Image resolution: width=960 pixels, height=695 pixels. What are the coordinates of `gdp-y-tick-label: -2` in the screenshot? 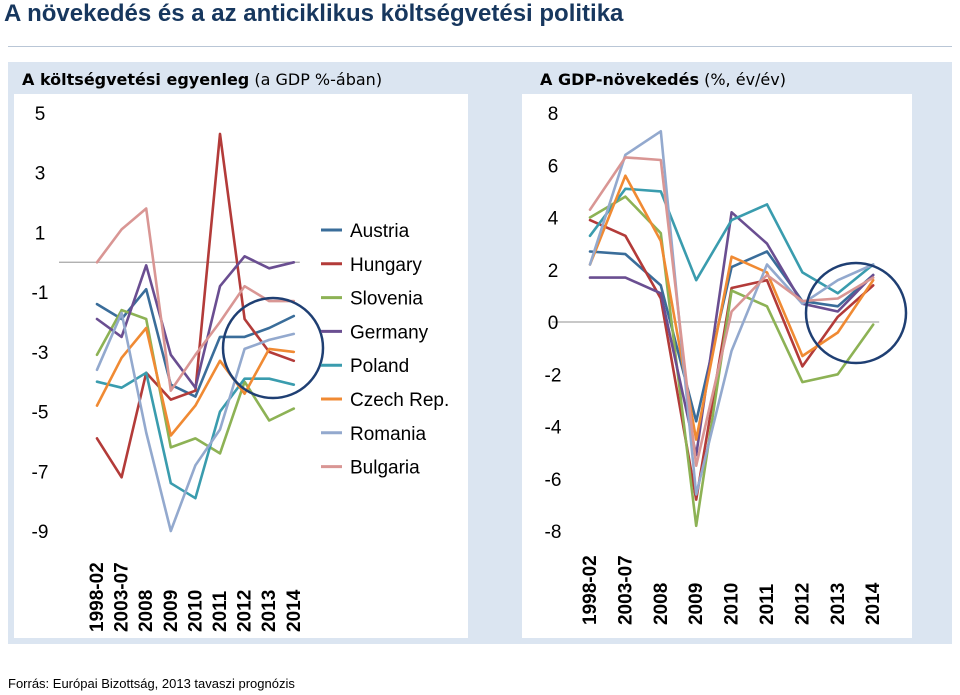 It's located at (553, 375).